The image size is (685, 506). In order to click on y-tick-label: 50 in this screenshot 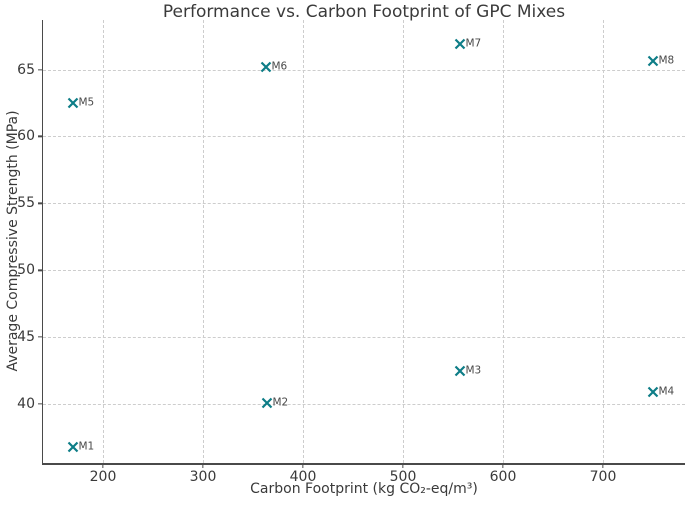, I will do `click(26, 270)`.